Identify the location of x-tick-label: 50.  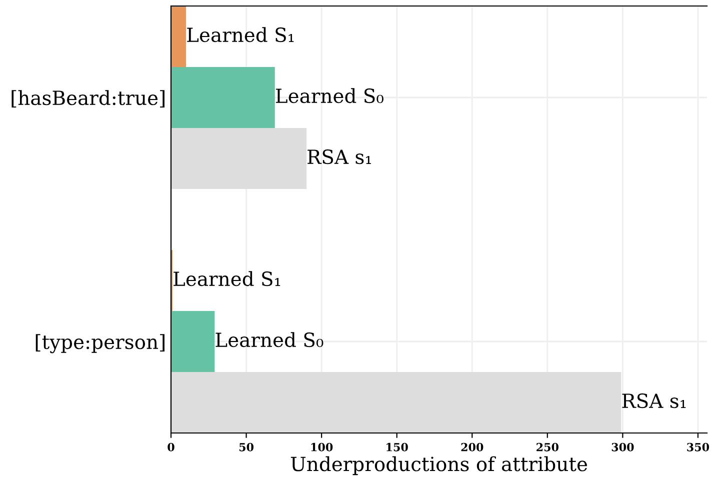
(246, 447).